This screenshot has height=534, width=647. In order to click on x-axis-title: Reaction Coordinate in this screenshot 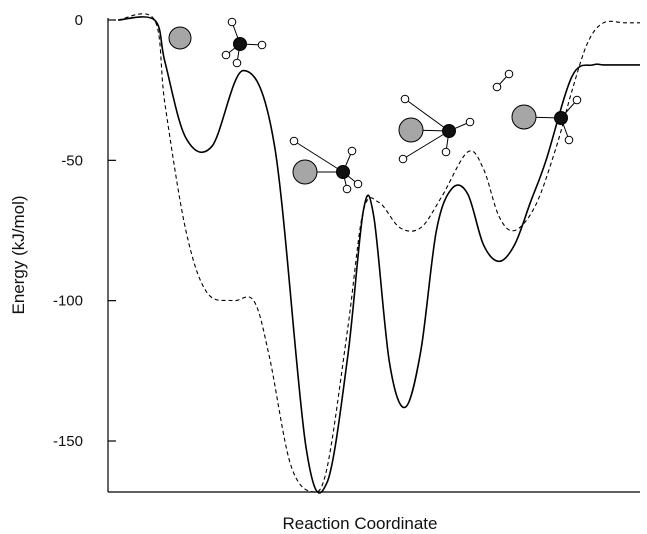, I will do `click(360, 523)`.